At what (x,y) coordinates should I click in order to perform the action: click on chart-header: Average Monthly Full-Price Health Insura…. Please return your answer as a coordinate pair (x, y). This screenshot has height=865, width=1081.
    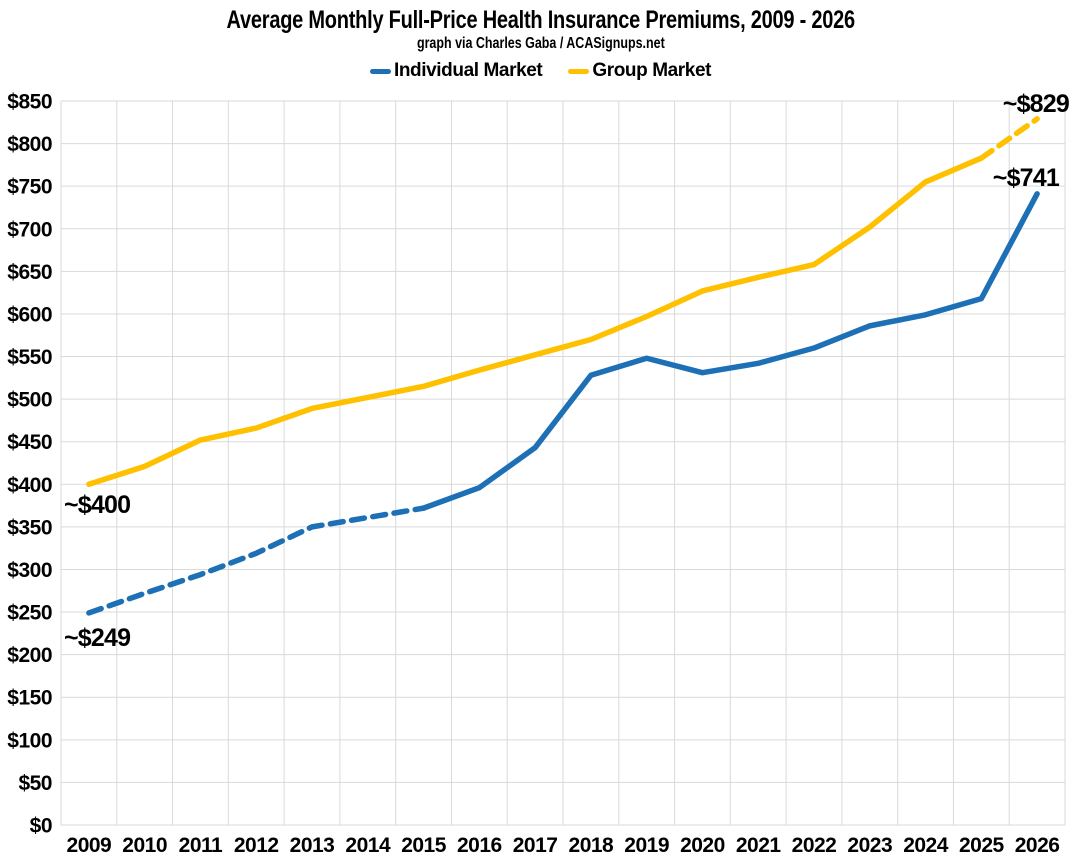
    Looking at the image, I should click on (540, 26).